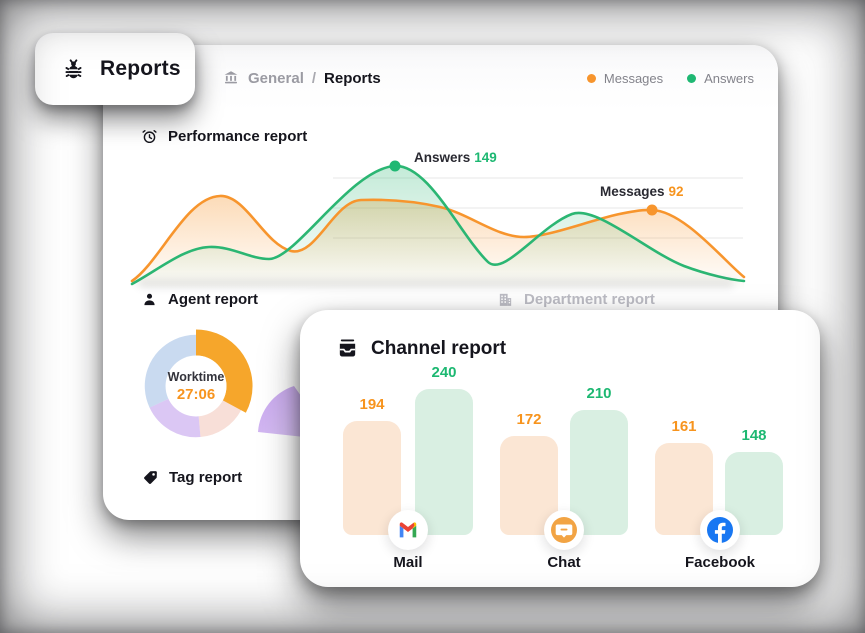 This screenshot has height=633, width=865. Describe the element at coordinates (276, 78) in the screenshot. I see `breadcrumb-section: General` at that location.